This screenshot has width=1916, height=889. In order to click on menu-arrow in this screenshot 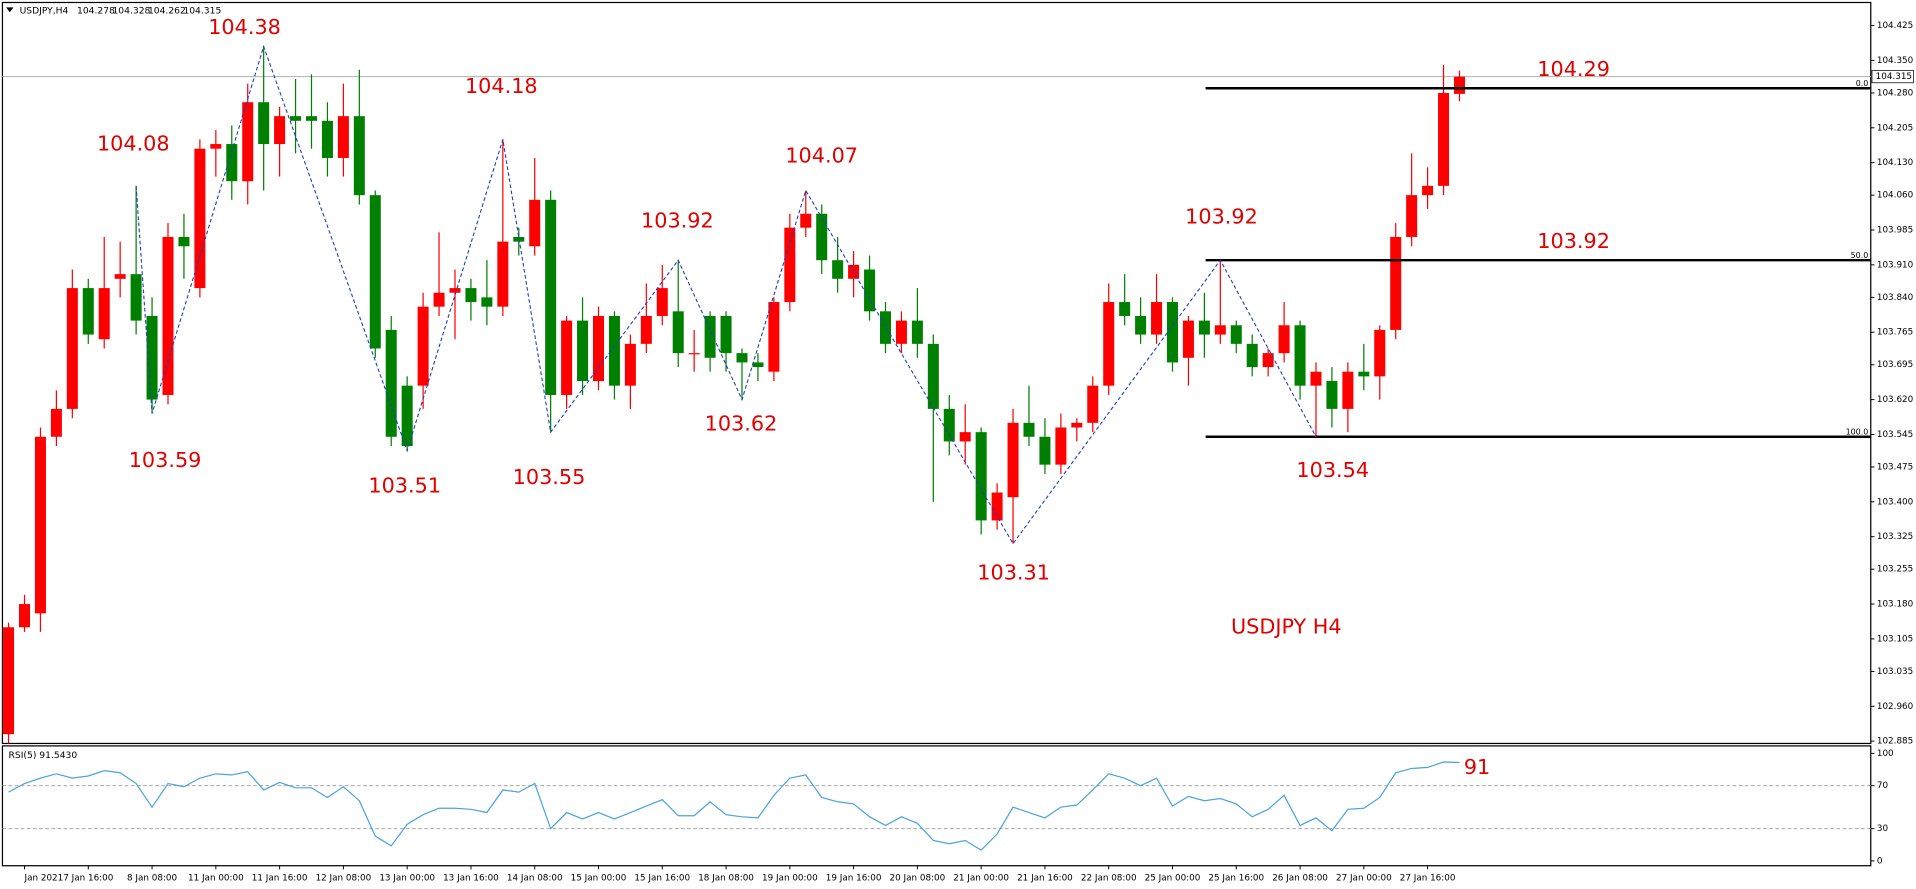, I will do `click(10, 10)`.